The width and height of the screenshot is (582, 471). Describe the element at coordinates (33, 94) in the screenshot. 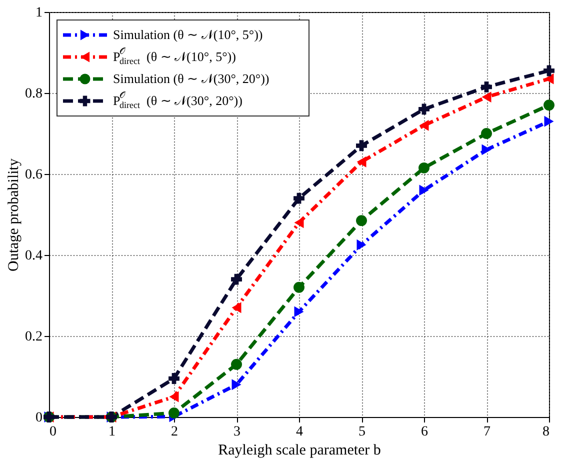

I see `y-tick-label: 0.8` at that location.